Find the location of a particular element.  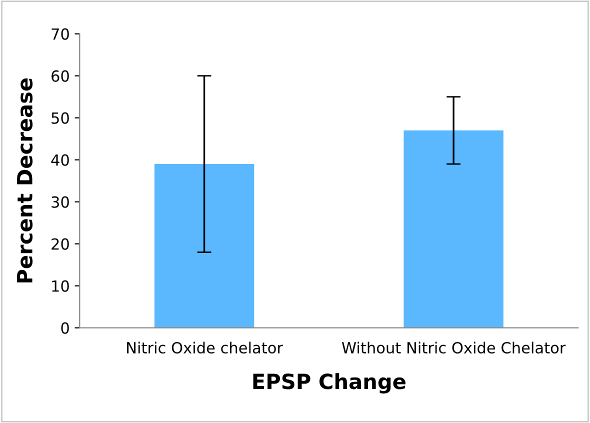

y-tick-label: 20 is located at coordinates (60, 244).